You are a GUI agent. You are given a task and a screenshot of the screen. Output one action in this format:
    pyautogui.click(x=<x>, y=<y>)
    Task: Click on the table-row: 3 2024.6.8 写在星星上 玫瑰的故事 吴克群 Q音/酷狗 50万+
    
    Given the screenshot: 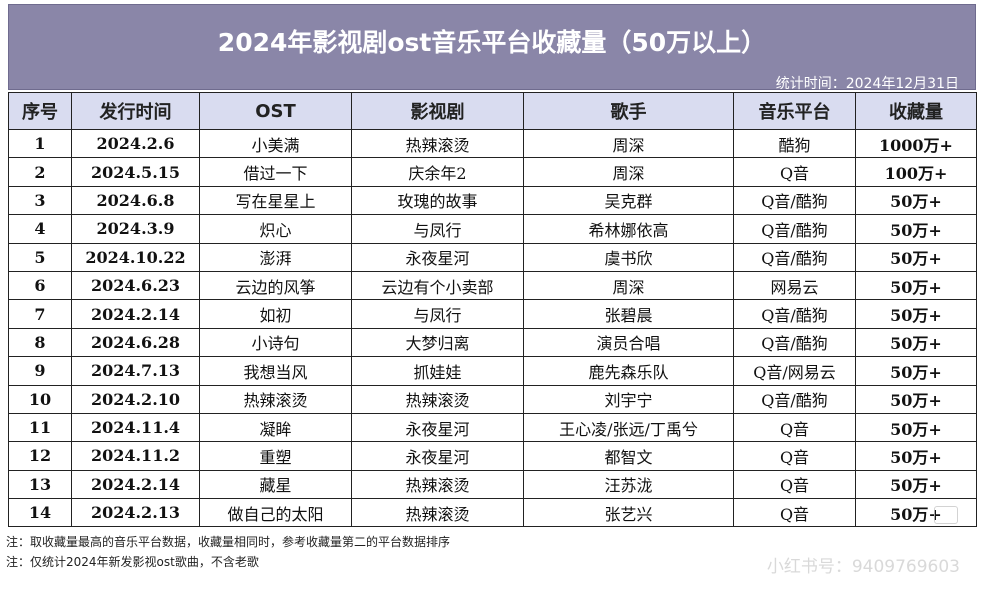 What is the action you would take?
    pyautogui.click(x=492, y=200)
    